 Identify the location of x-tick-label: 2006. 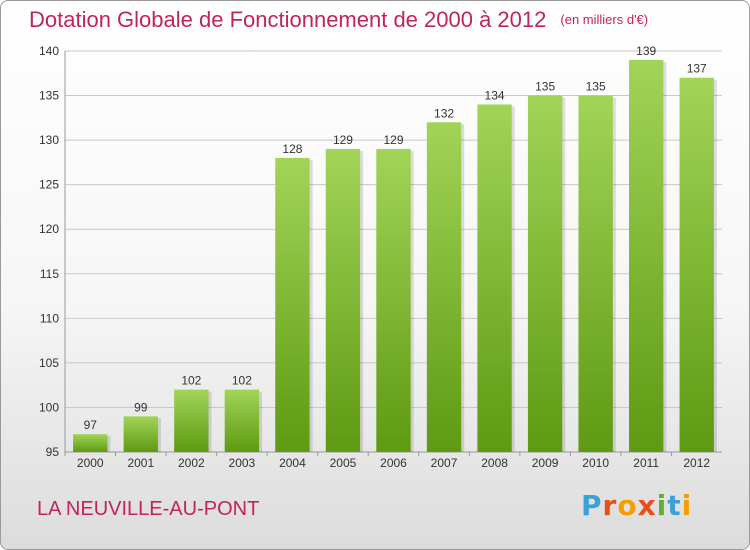
(393, 463).